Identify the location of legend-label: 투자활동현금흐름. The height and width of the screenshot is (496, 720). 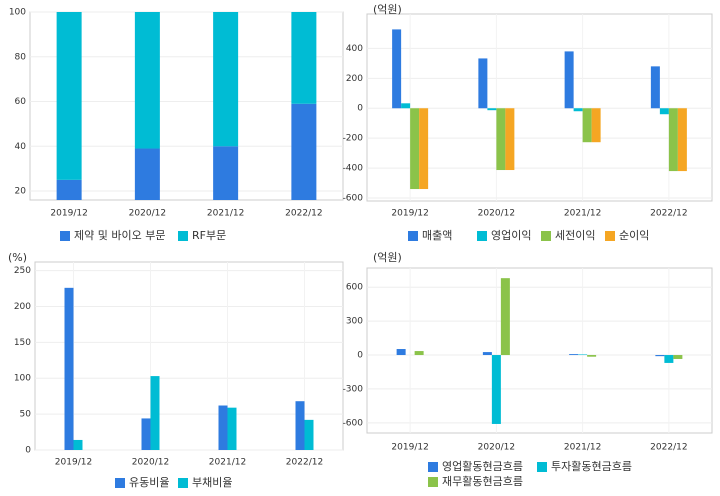
(591, 466).